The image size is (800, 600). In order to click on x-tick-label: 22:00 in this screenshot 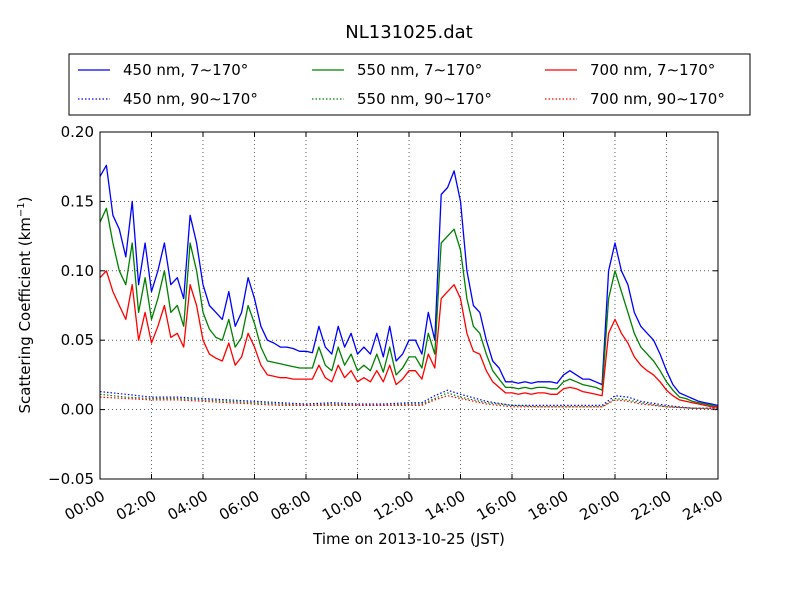, I will do `click(651, 505)`.